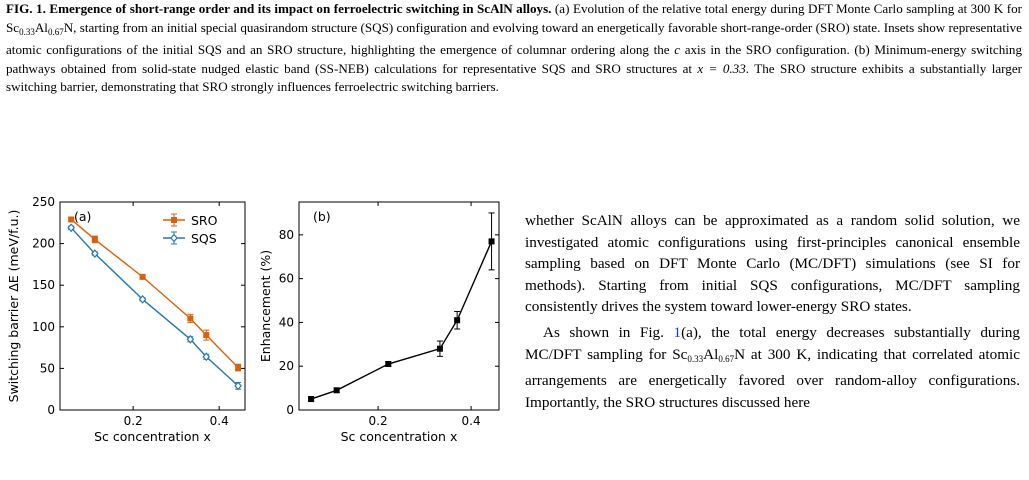  What do you see at coordinates (55, 31) in the screenshot?
I see `caption-subscript-2: 0.67` at bounding box center [55, 31].